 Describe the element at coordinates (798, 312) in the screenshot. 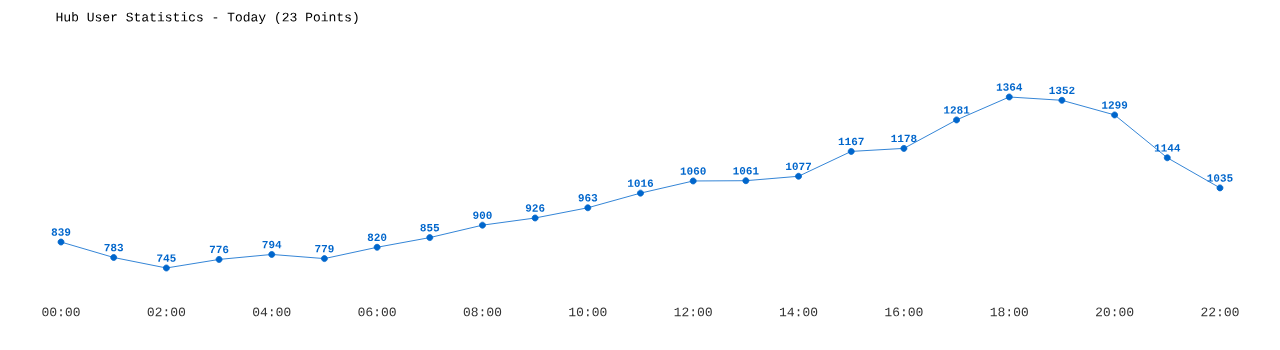

I see `x-tick-label: 14:00` at that location.